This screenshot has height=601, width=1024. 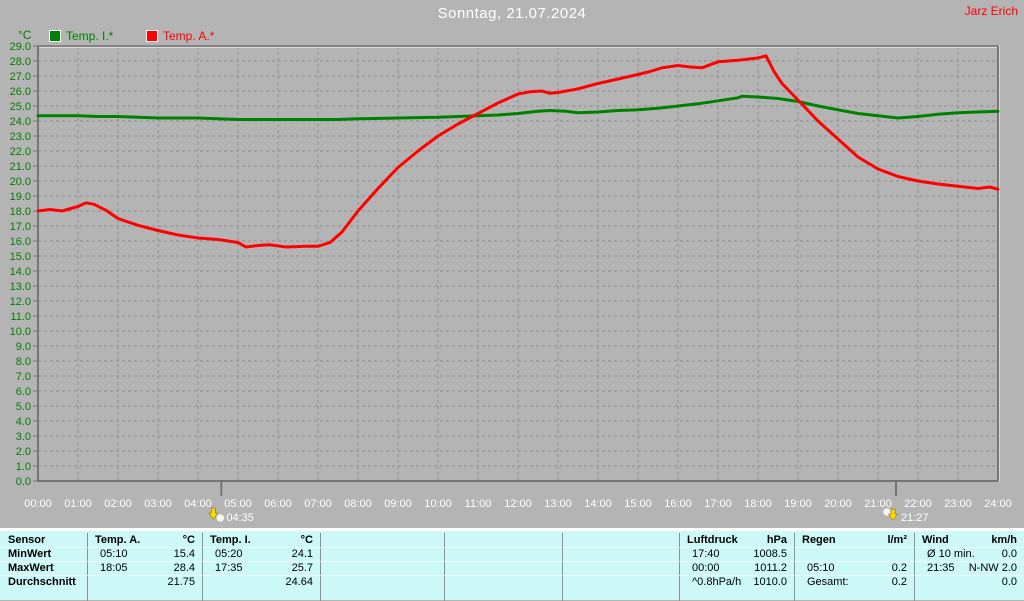 What do you see at coordinates (20, 302) in the screenshot?
I see `svg-text: 12.0` at bounding box center [20, 302].